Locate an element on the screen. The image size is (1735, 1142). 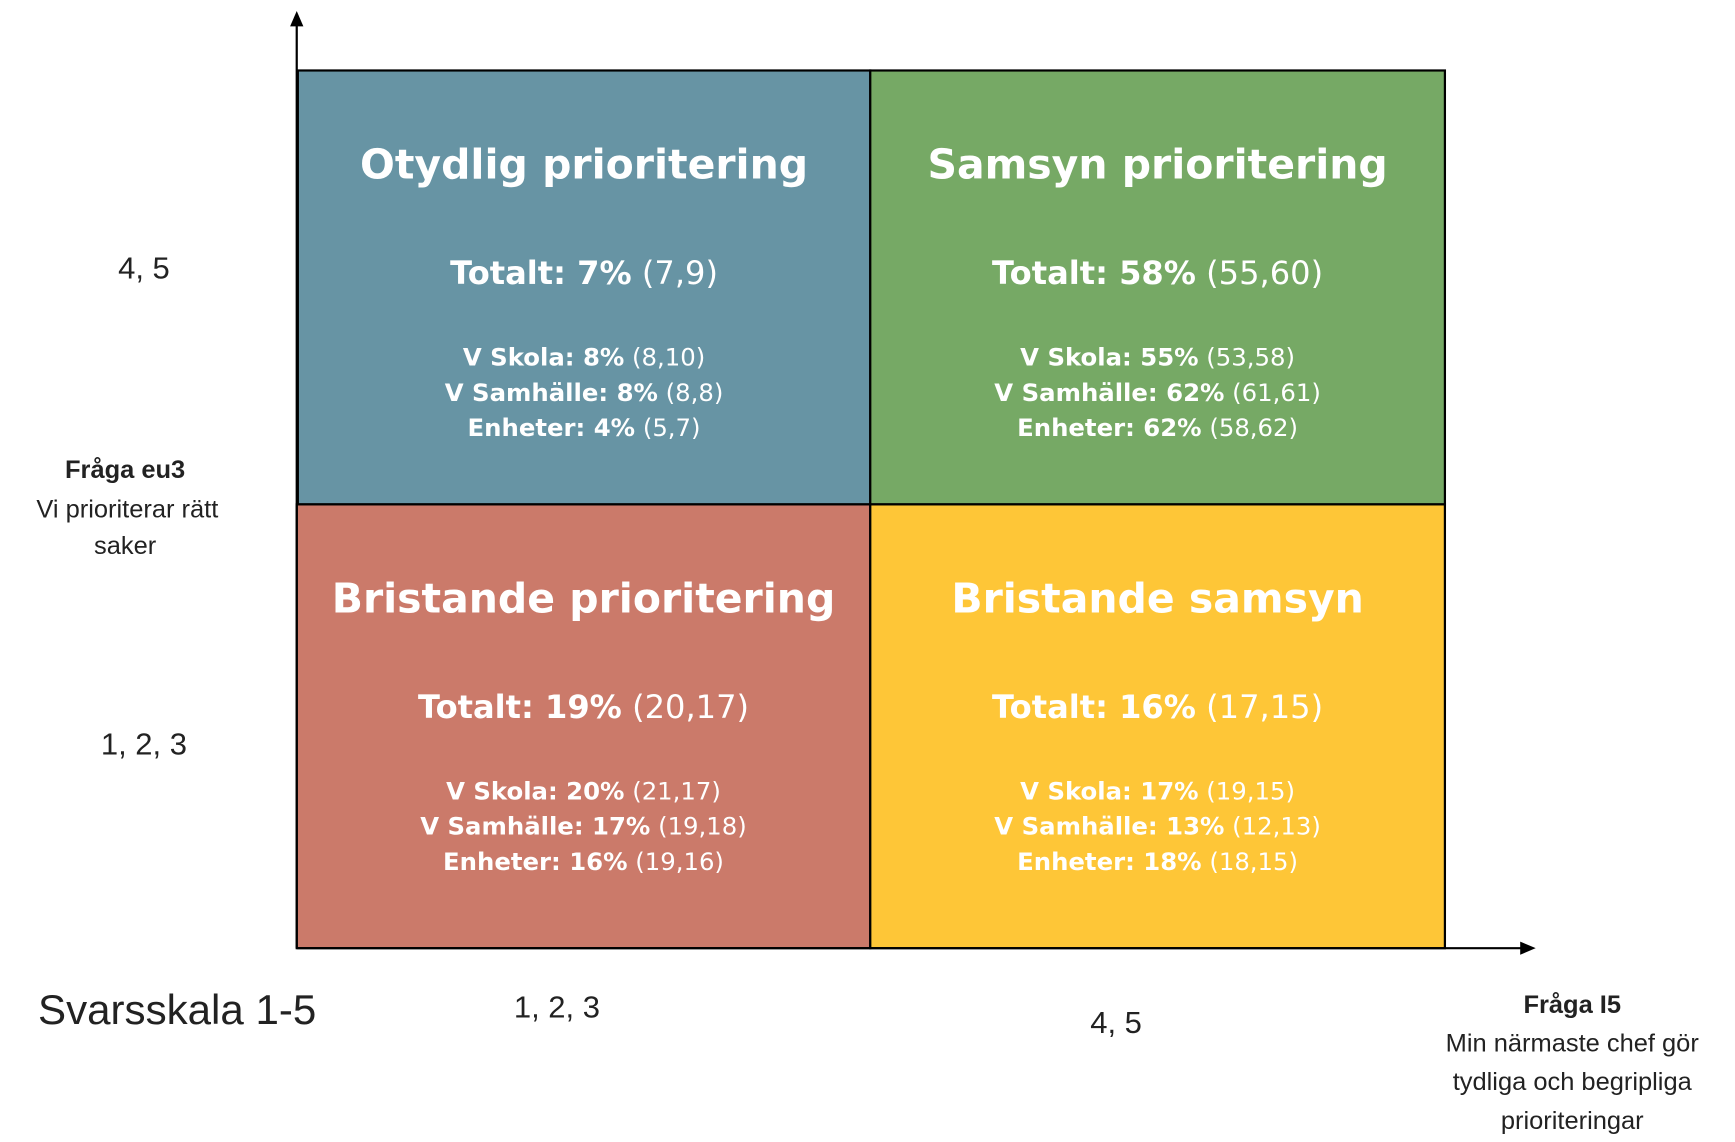
row-lead: V Skola: 20% is located at coordinates (535, 791).